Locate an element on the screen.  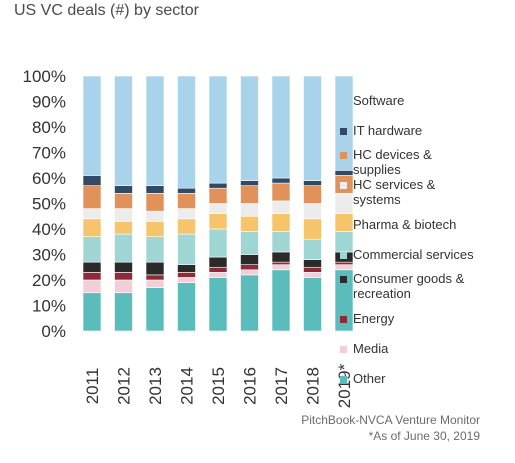
x-tick-label: 2013 is located at coordinates (155, 386).